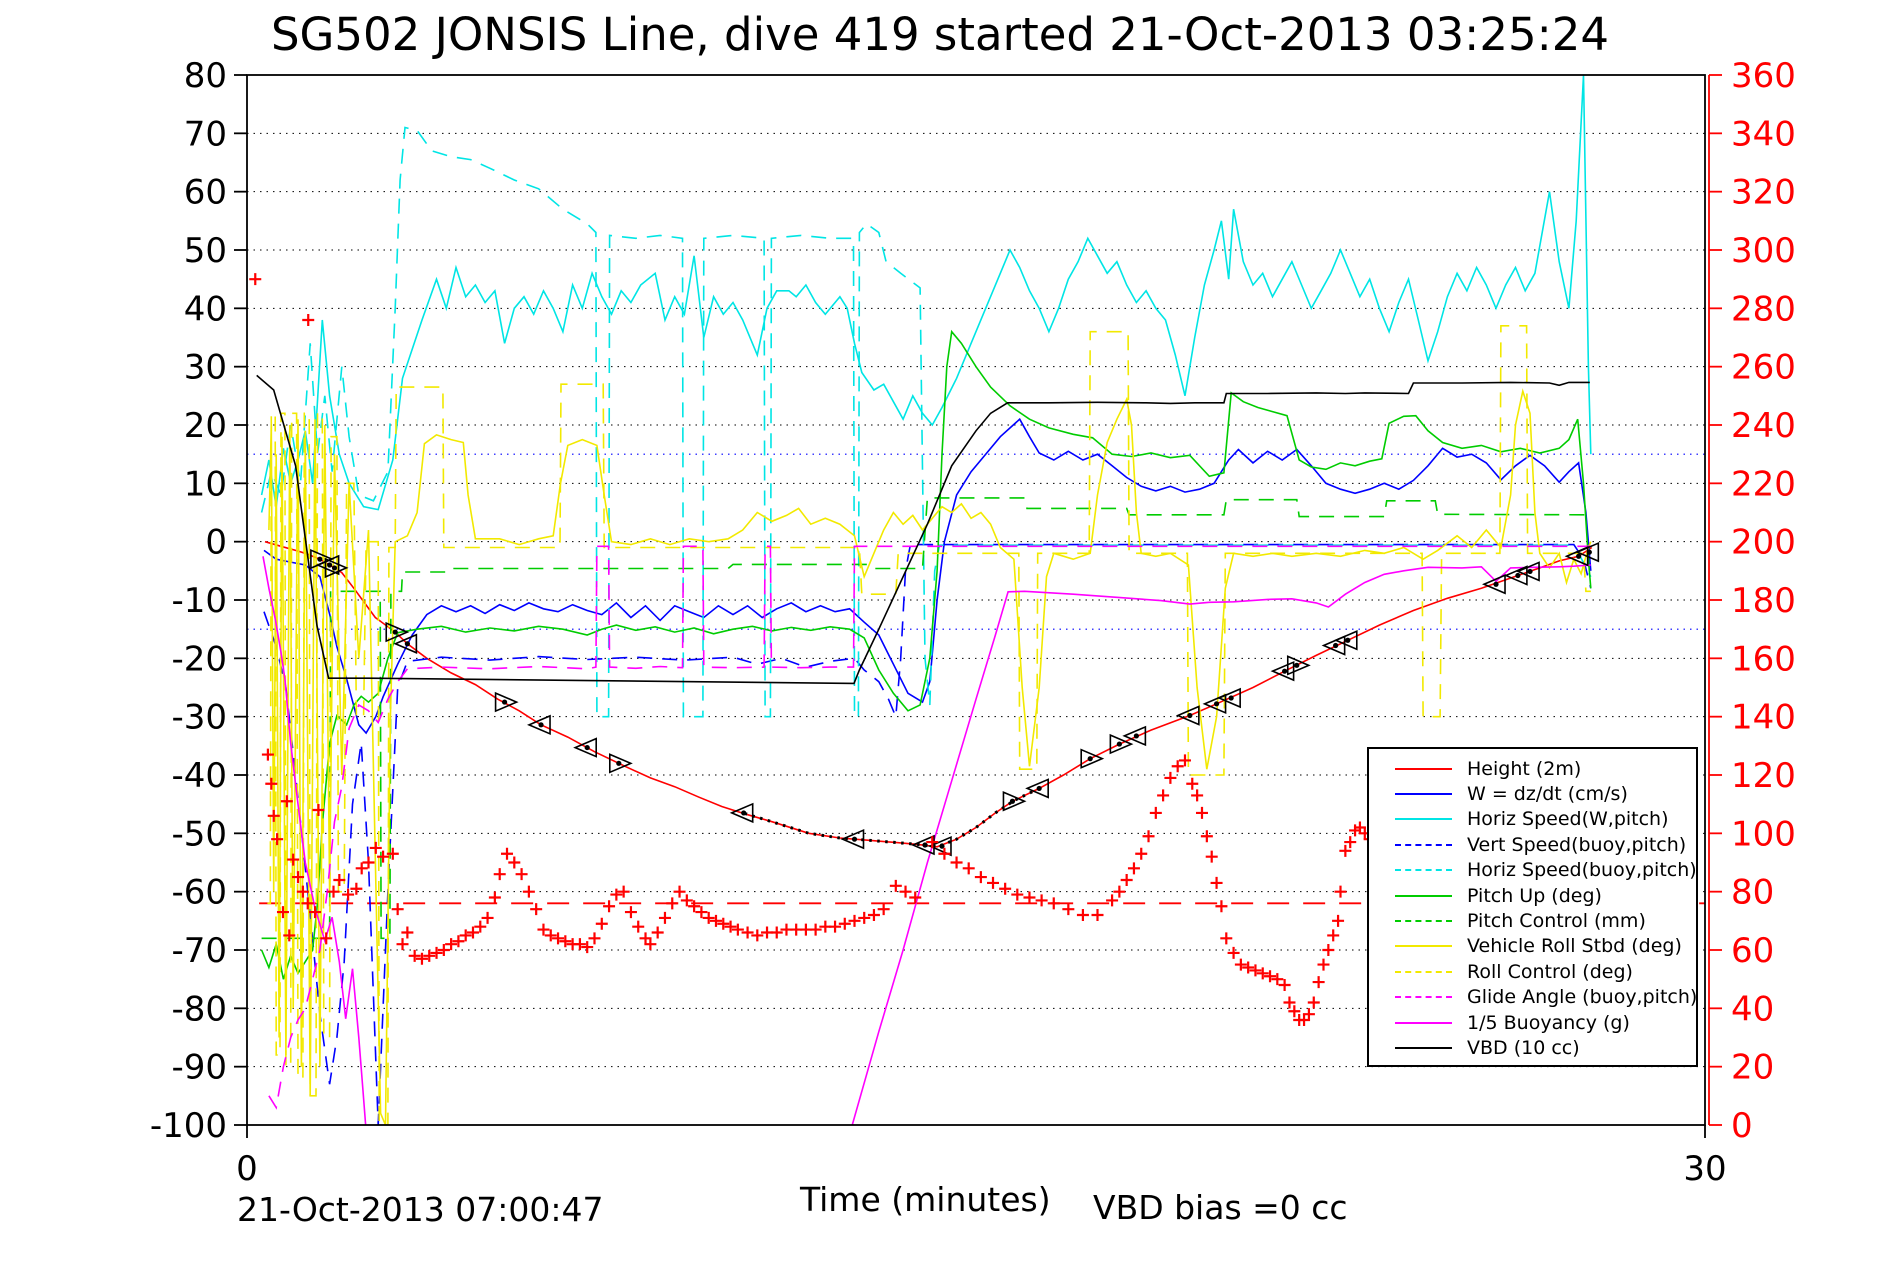 This screenshot has width=1891, height=1262. What do you see at coordinates (1763, 543) in the screenshot?
I see `right-tick-label: 200` at bounding box center [1763, 543].